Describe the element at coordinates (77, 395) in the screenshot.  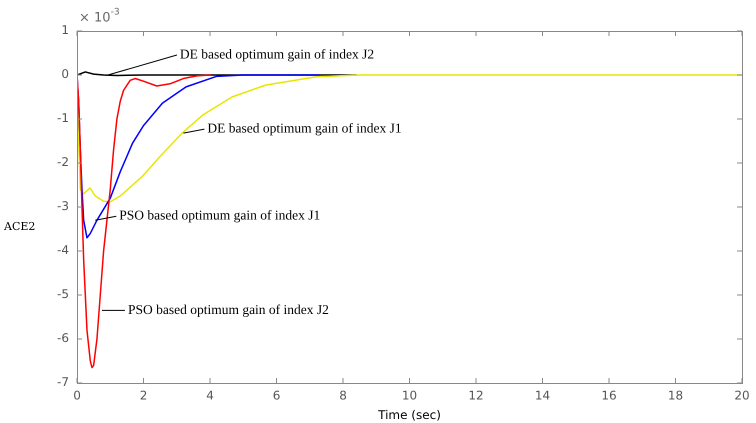
I see `x-tick-label: 0` at that location.